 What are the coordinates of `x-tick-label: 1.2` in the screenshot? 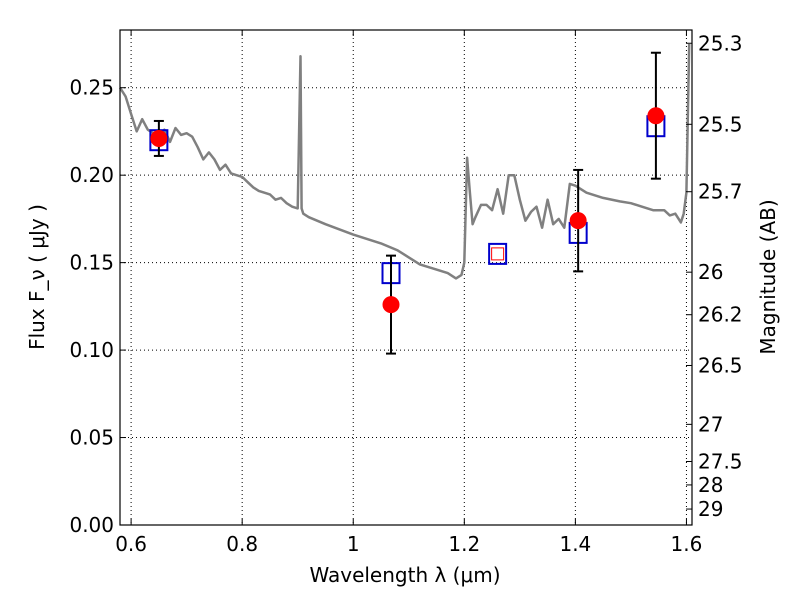 It's located at (464, 544).